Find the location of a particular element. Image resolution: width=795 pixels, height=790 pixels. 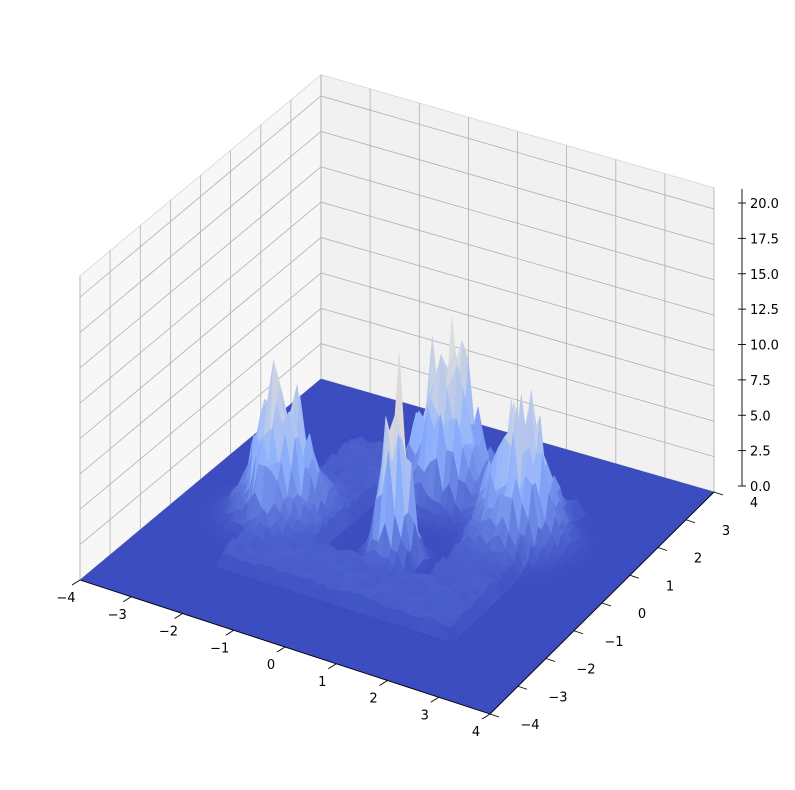

x-tick-label: 4 is located at coordinates (476, 732).